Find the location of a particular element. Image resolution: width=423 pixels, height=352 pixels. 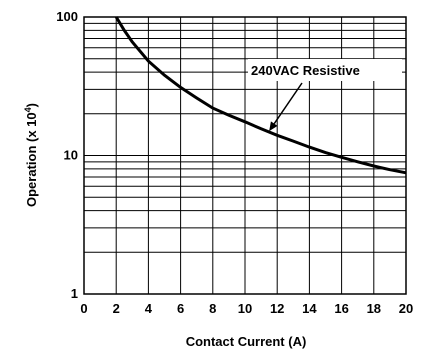

x-tick-label: 12 is located at coordinates (277, 308).